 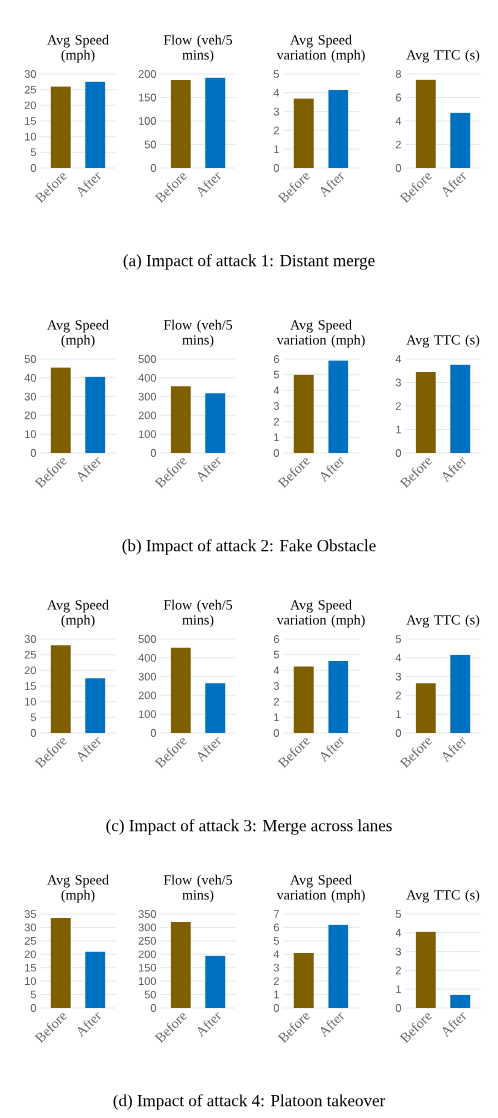 What do you see at coordinates (30, 377) in the screenshot?
I see `y-tick-label: 40` at bounding box center [30, 377].